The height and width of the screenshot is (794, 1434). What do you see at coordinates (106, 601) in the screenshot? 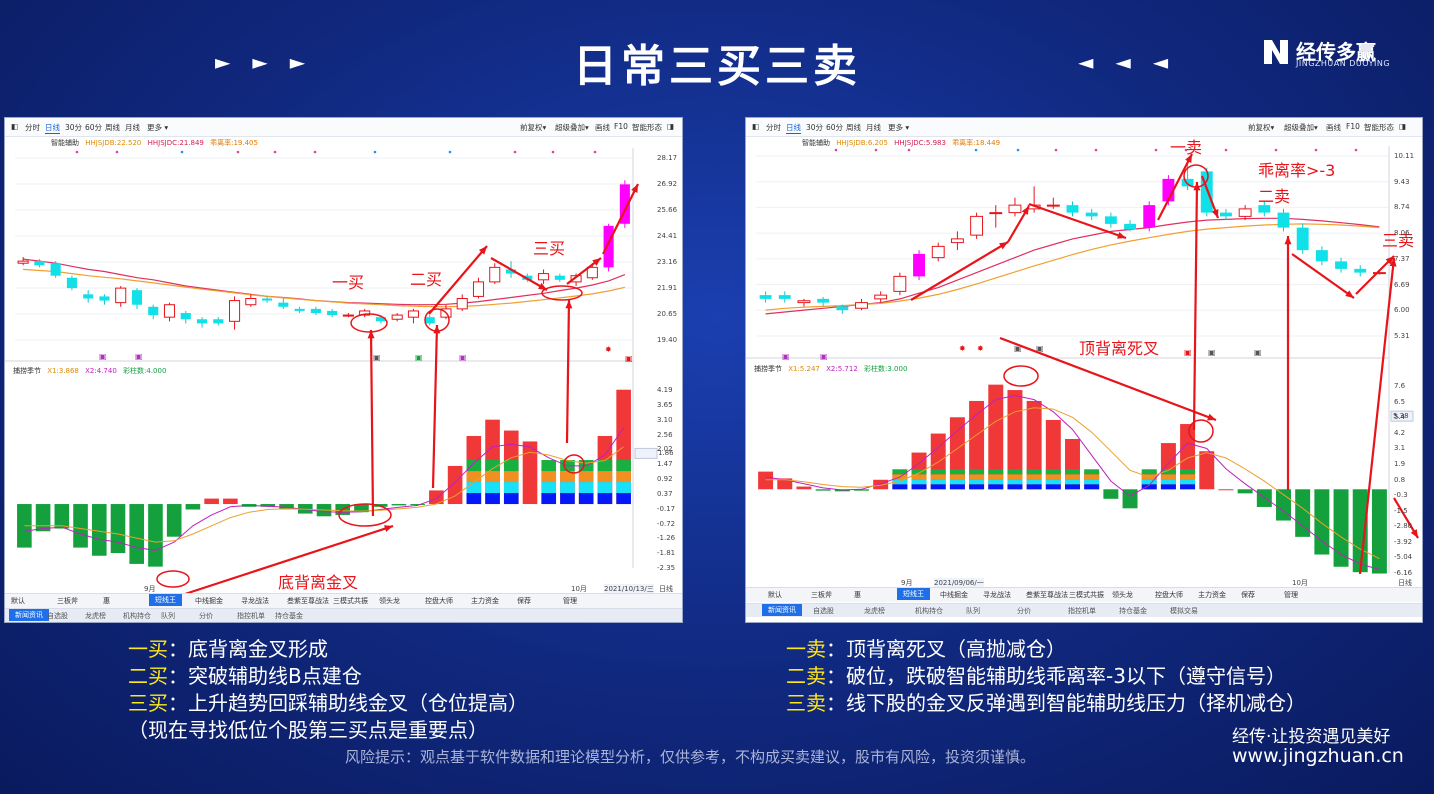
I see `left-bottom-tab-2: 惠` at bounding box center [106, 601].